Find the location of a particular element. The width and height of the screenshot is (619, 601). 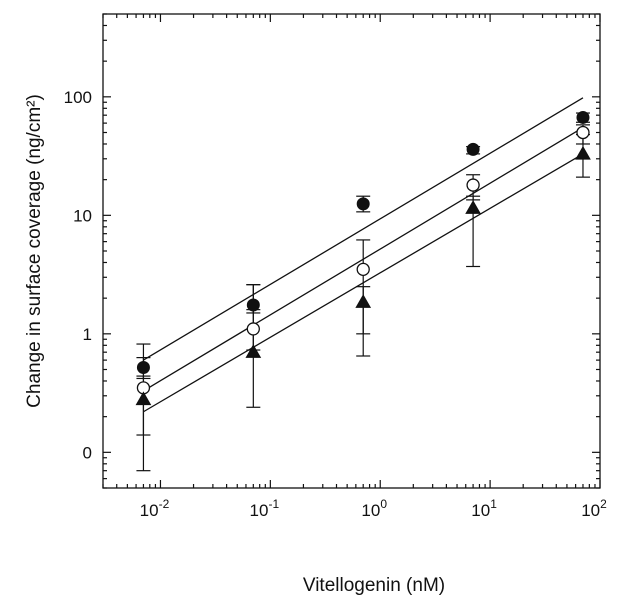

y-tick-label: 1 is located at coordinates (87, 334).